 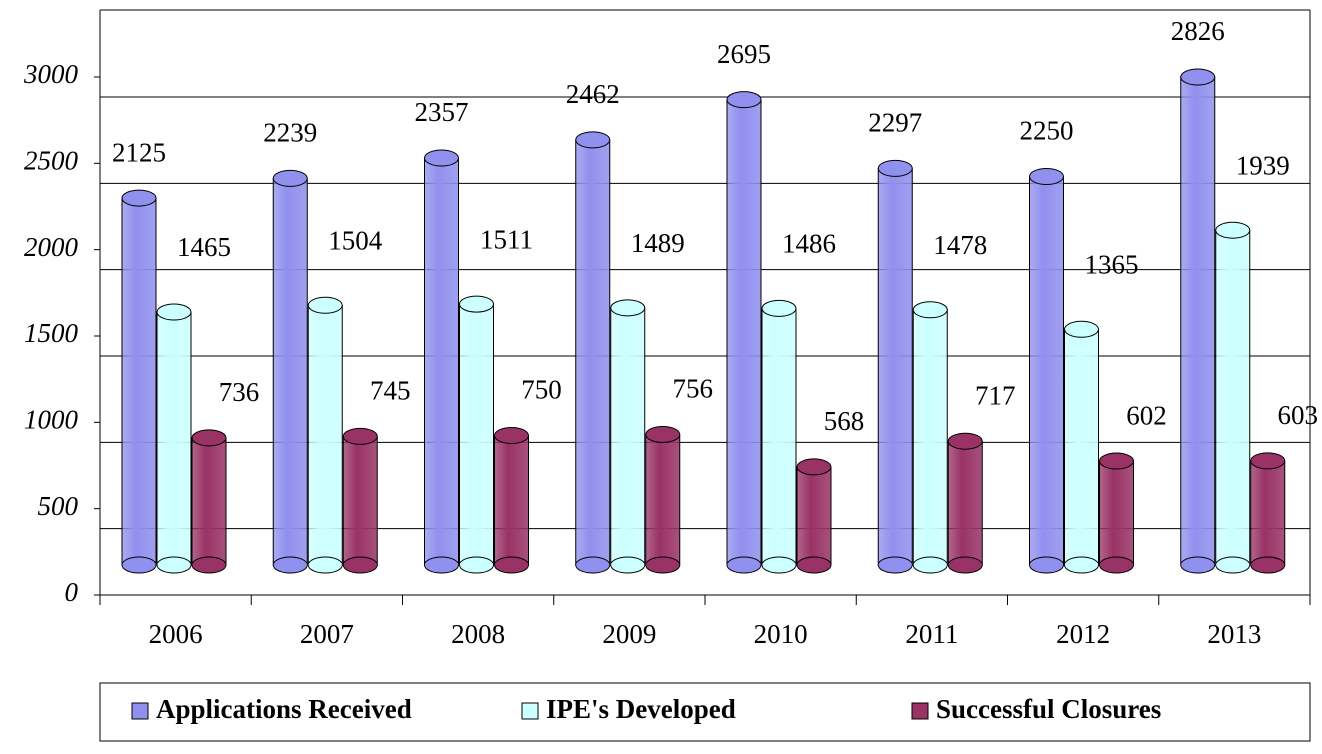 What do you see at coordinates (327, 634) in the screenshot?
I see `x-tick-label: 2007` at bounding box center [327, 634].